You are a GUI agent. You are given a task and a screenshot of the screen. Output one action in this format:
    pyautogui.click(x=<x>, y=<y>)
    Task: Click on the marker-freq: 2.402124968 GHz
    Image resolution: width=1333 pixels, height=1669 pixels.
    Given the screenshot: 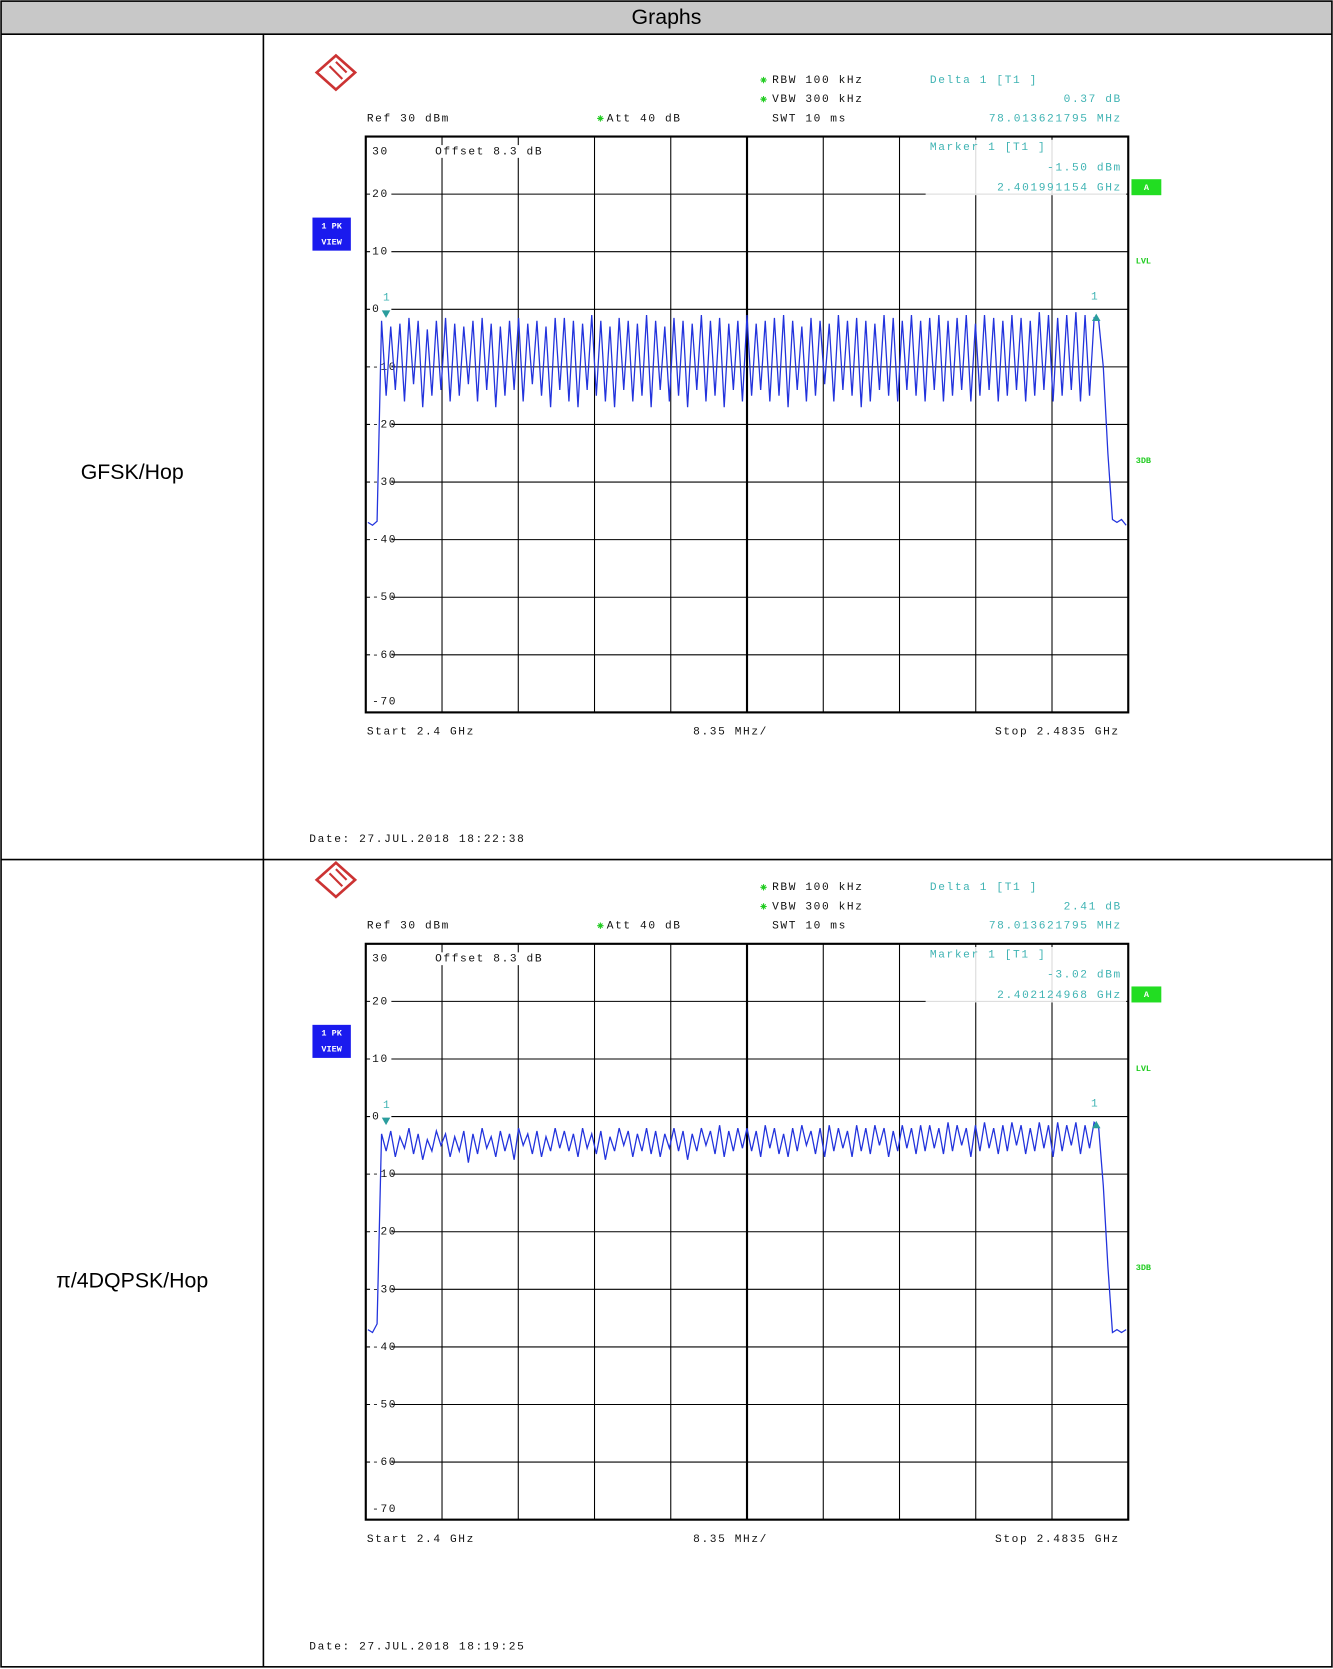 What is the action you would take?
    pyautogui.click(x=1059, y=996)
    